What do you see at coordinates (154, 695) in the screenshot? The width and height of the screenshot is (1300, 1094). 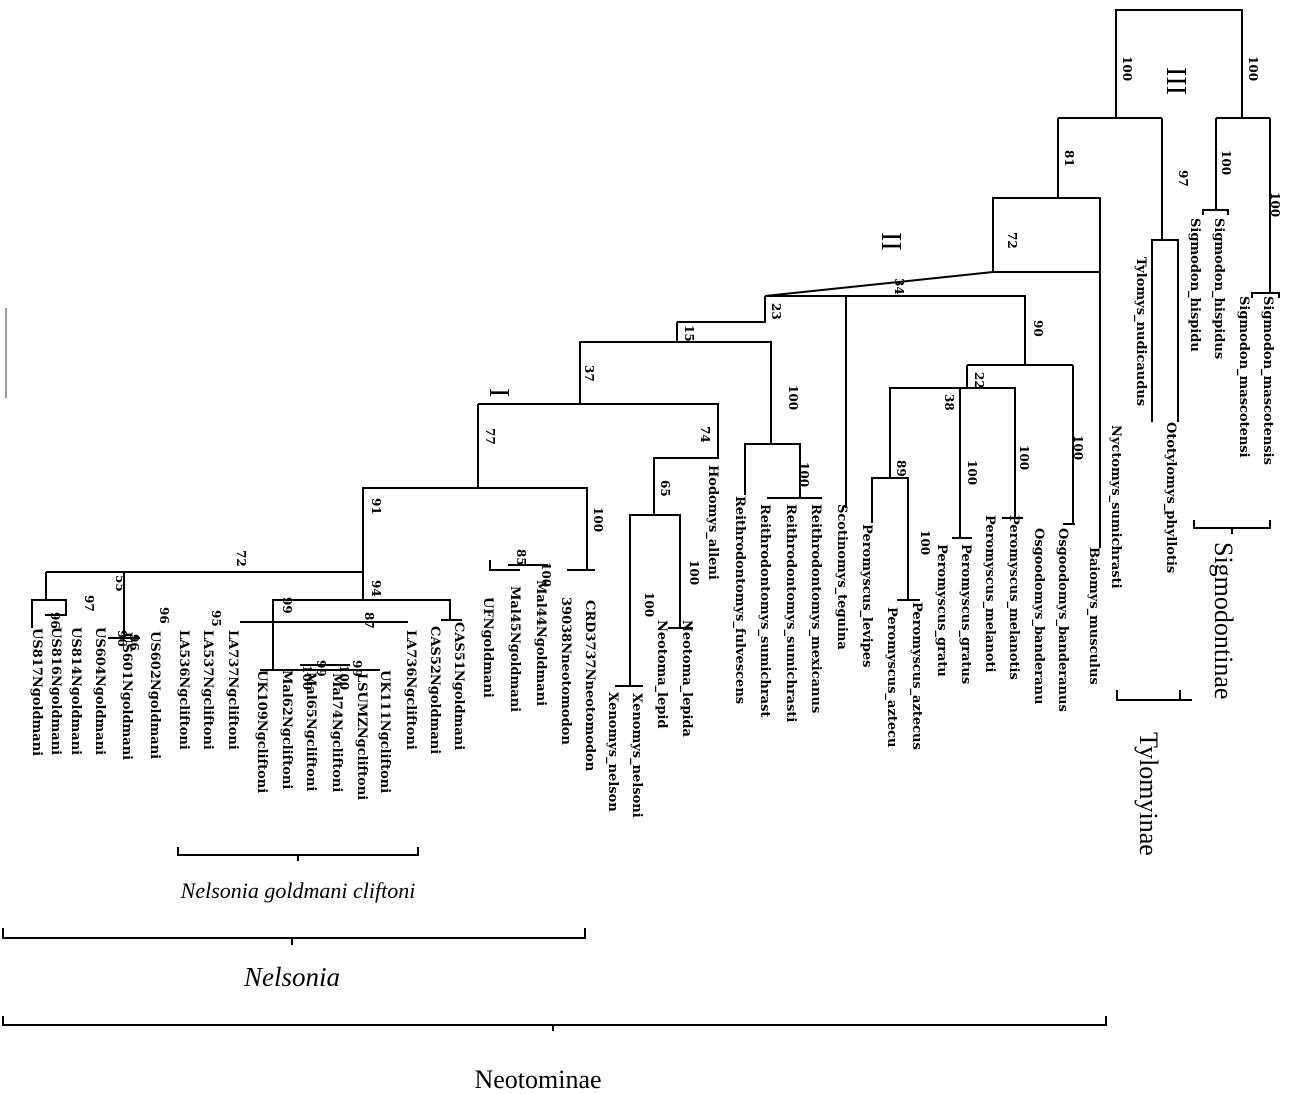 I see `tip-label: US602Ngoldmani` at bounding box center [154, 695].